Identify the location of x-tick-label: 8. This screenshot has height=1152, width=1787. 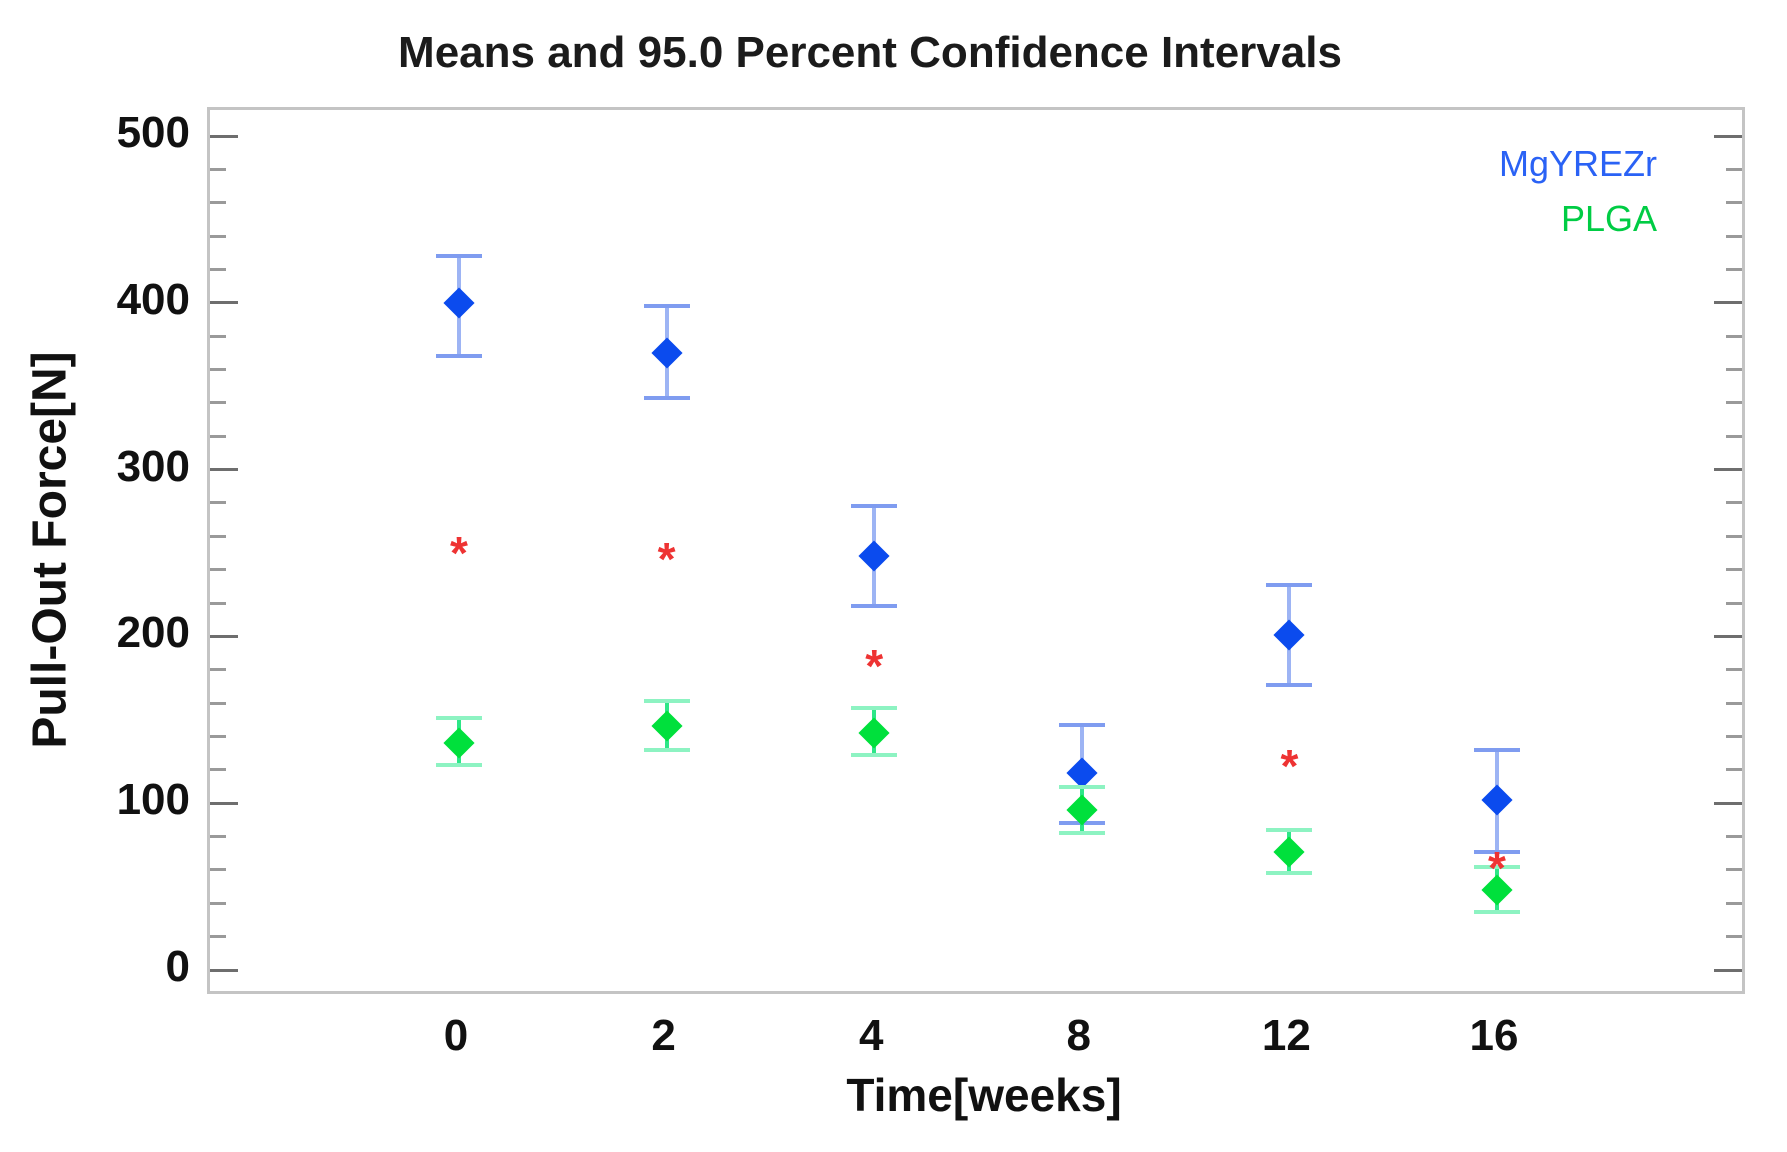
(1079, 1035).